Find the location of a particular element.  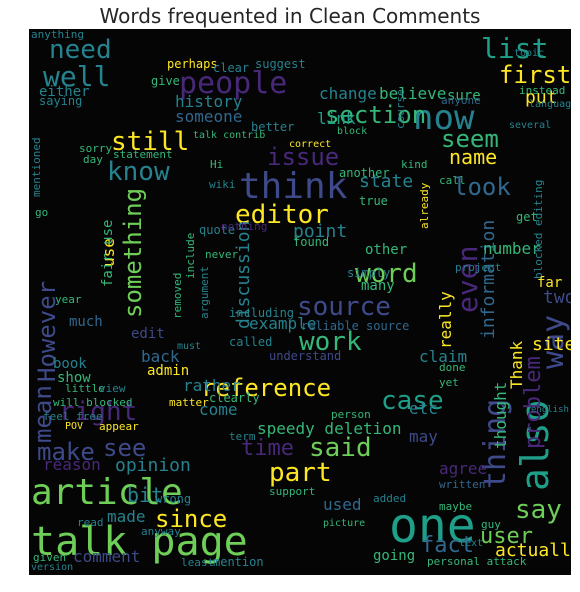

word-back: back is located at coordinates (160, 356).